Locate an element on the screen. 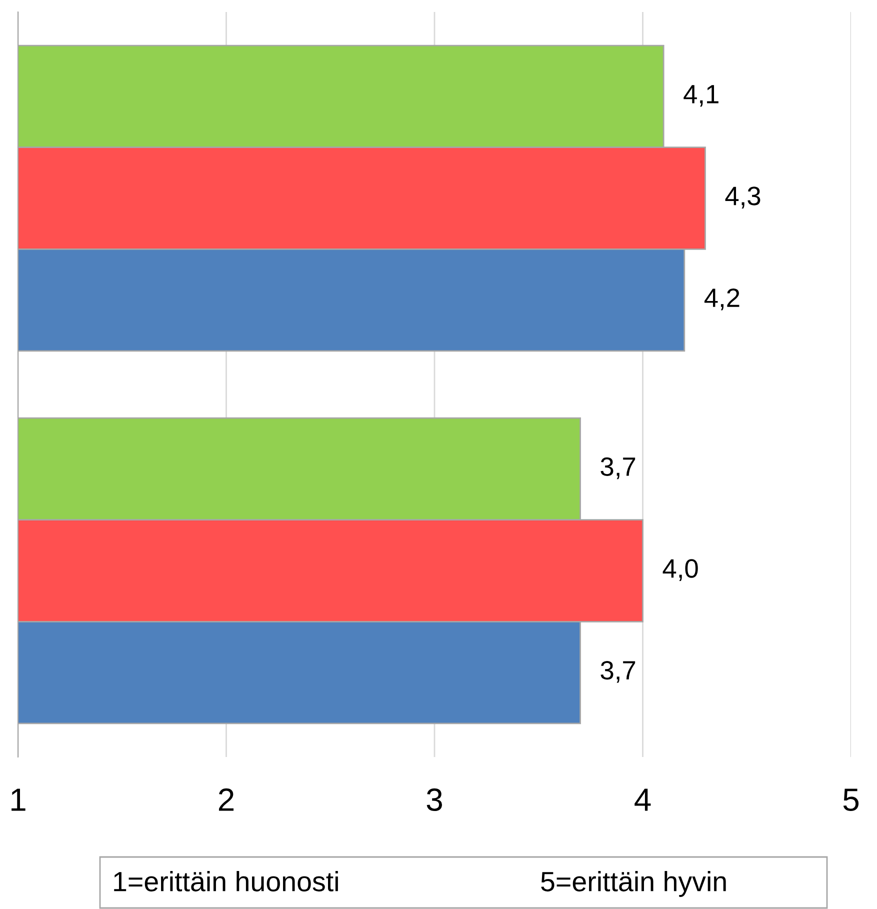 The image size is (877, 909). data-label: 4,2 is located at coordinates (722, 299).